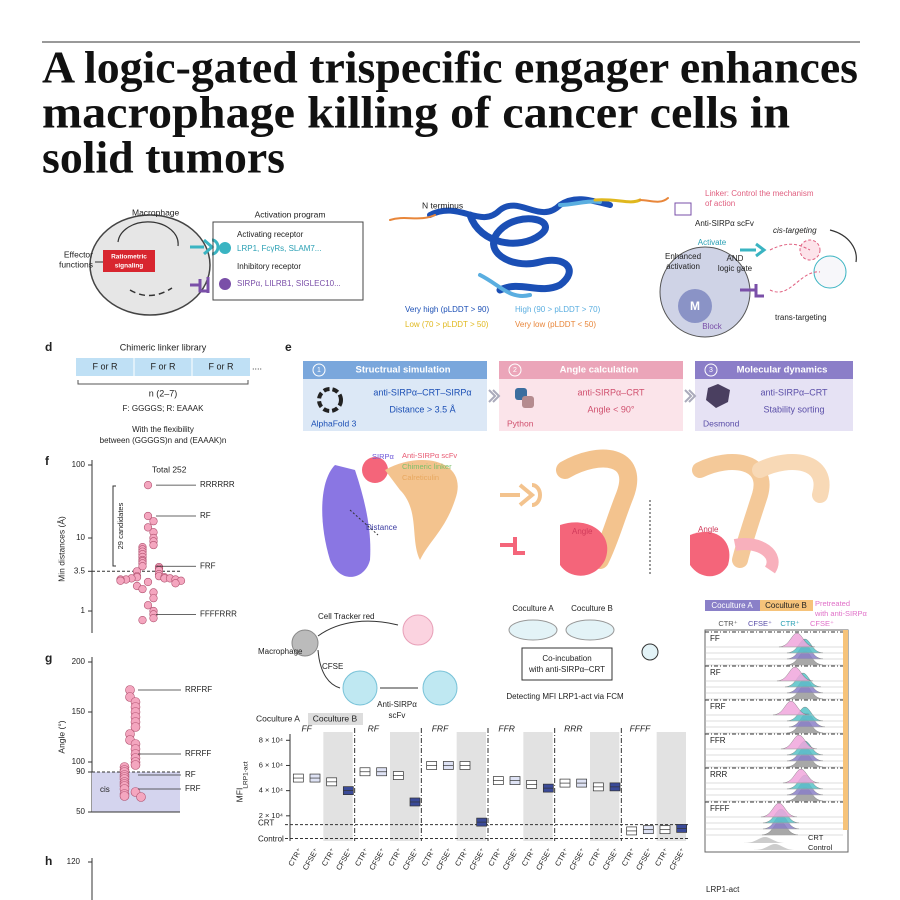  I want to click on label: scFv, so click(397, 715).